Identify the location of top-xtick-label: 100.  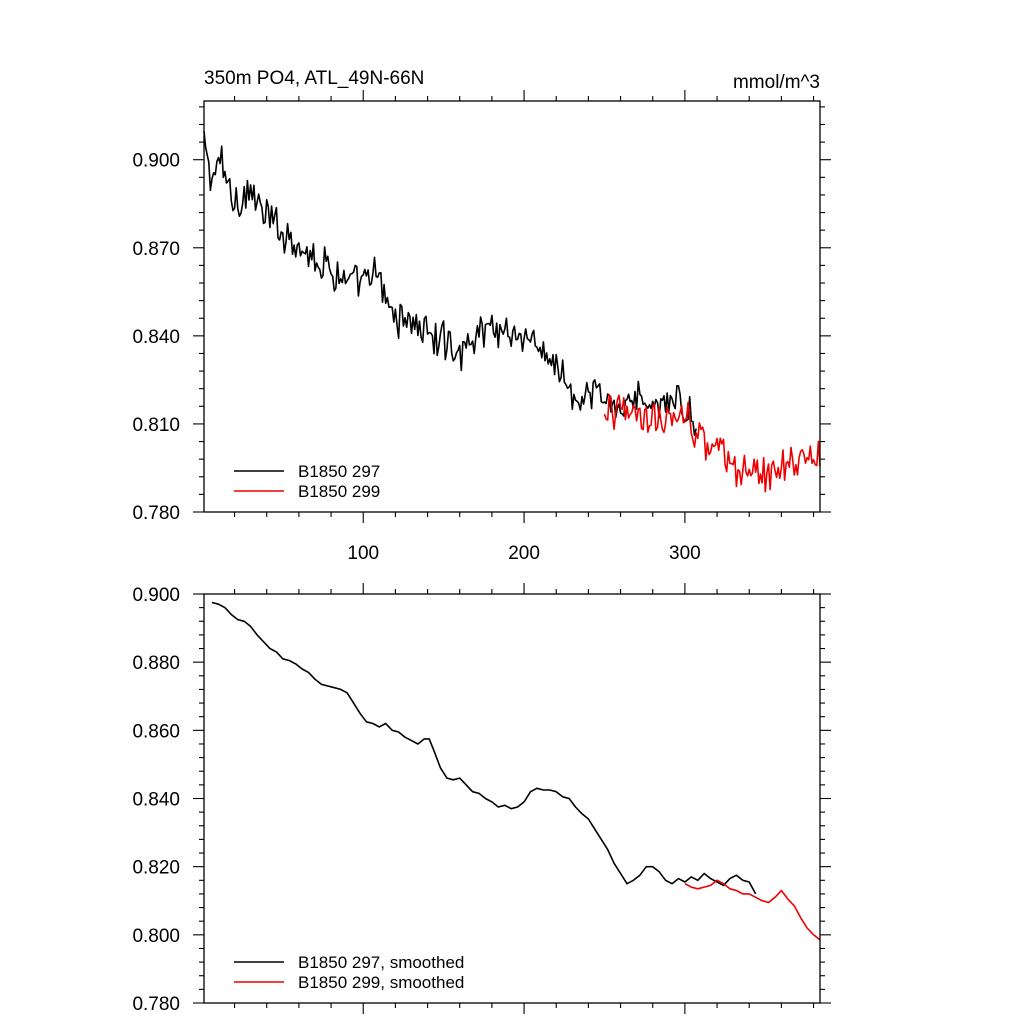
(363, 553).